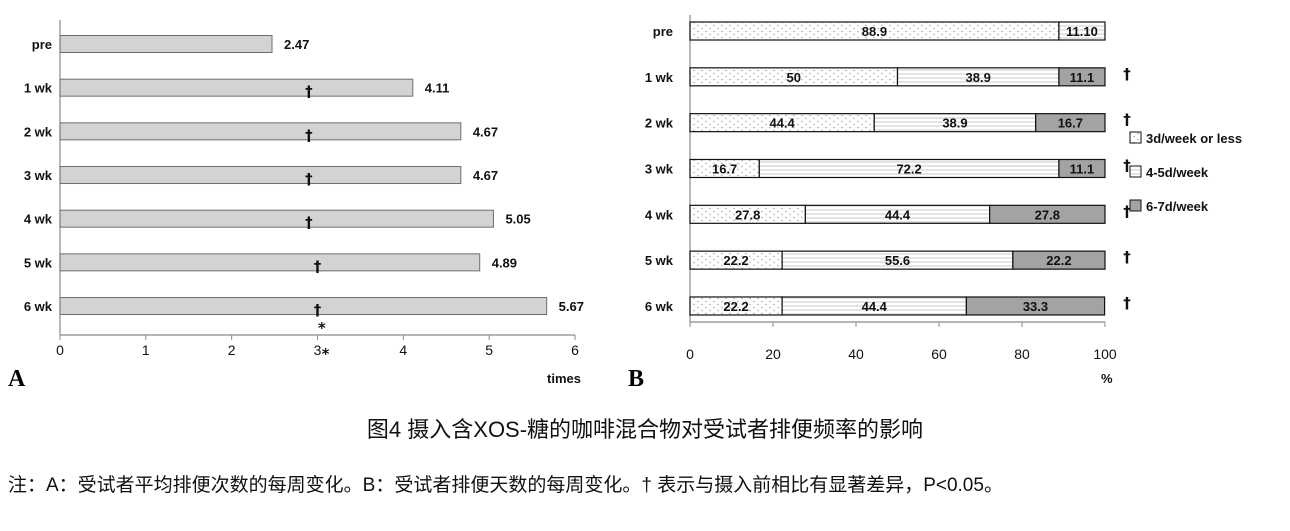 Image resolution: width=1290 pixels, height=531 pixels. I want to click on panel-a-x-tick-label: 5, so click(489, 350).